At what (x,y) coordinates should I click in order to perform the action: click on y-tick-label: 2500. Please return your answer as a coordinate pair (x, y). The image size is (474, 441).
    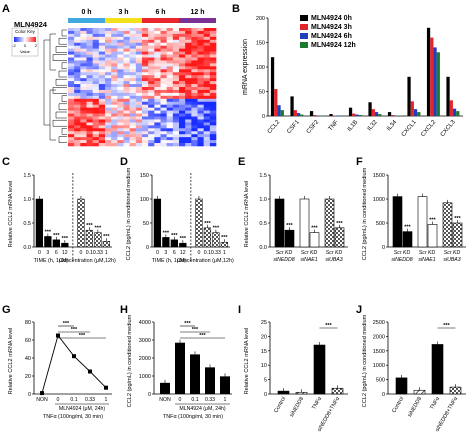
    Looking at the image, I should click on (379, 323).